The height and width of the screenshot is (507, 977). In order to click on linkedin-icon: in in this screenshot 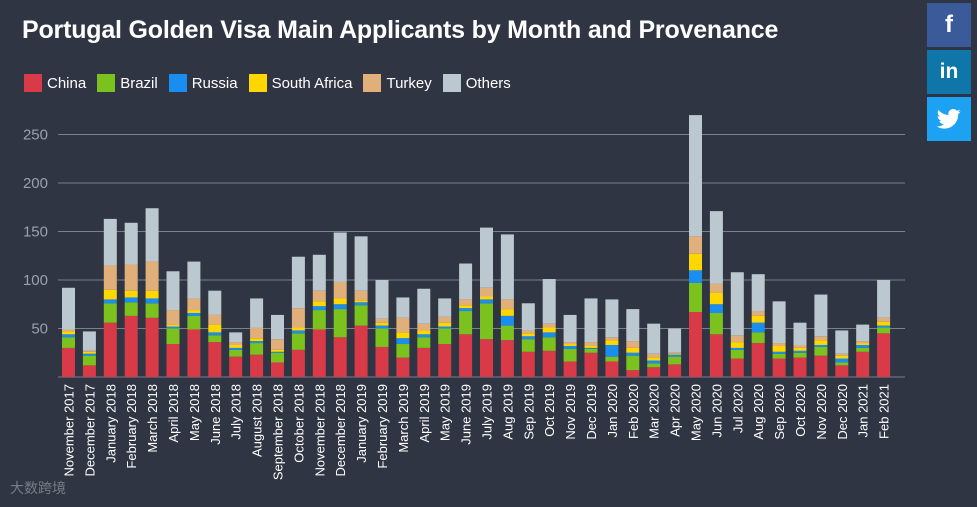, I will do `click(949, 71)`.